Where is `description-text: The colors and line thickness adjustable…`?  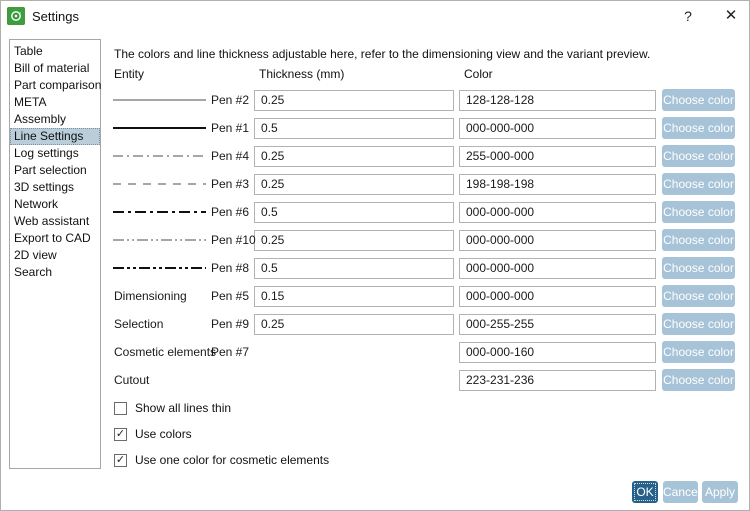 description-text: The colors and line thickness adjustable… is located at coordinates (382, 54).